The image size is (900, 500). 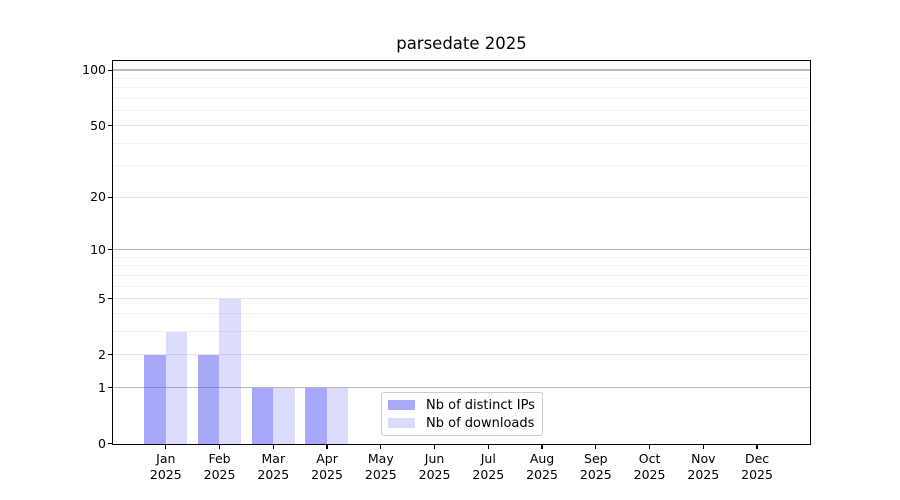 What do you see at coordinates (703, 447) in the screenshot?
I see `x-tick-nov` at bounding box center [703, 447].